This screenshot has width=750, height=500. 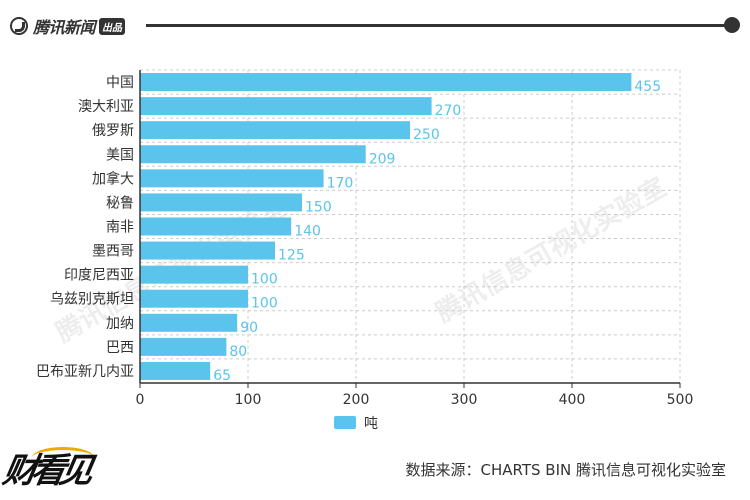 I want to click on legend-swatch, so click(x=345, y=422).